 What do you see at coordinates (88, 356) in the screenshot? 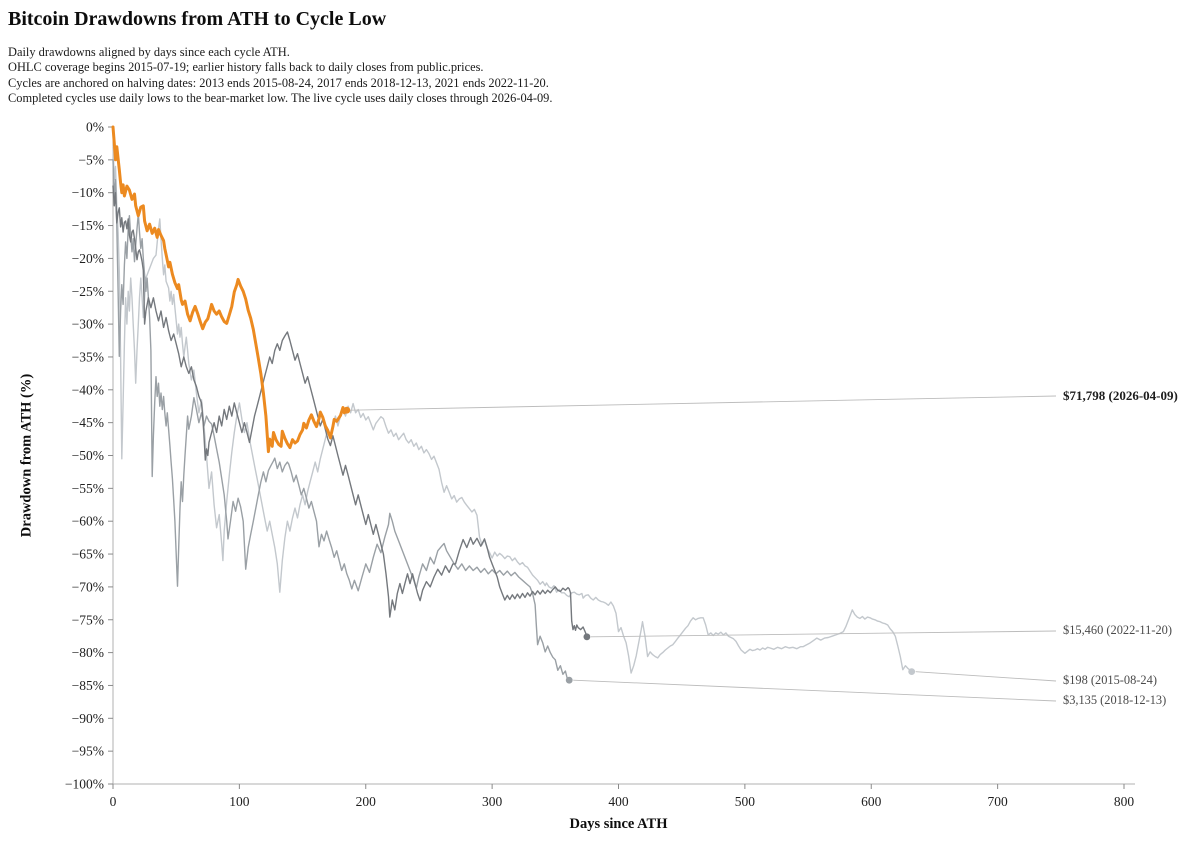
I see `y-tick-label: −35%` at bounding box center [88, 356].